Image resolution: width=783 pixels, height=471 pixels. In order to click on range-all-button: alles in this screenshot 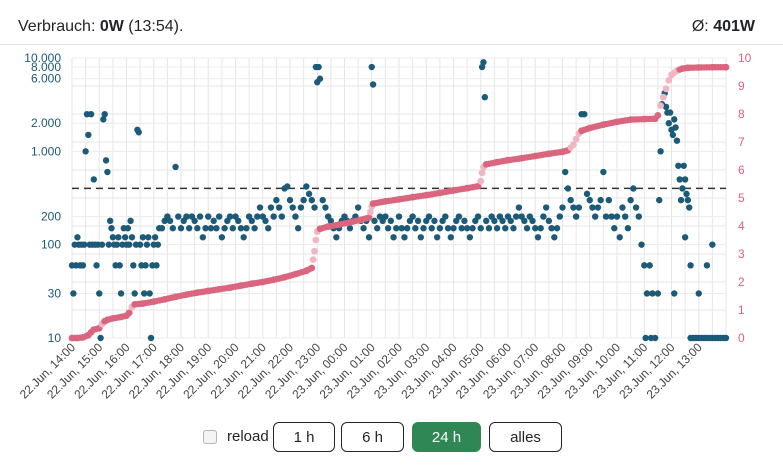, I will do `click(525, 437)`.